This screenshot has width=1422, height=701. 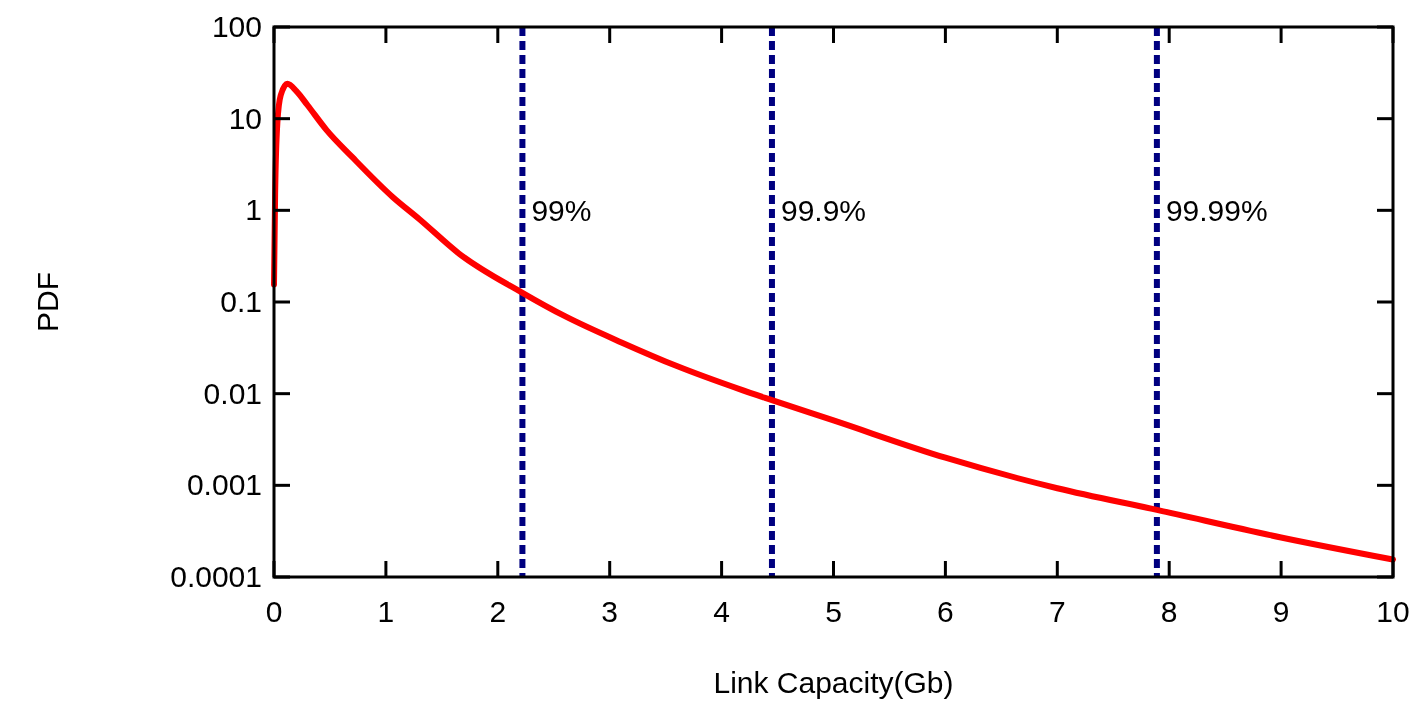 I want to click on x-tick-label: 8, so click(x=1169, y=611).